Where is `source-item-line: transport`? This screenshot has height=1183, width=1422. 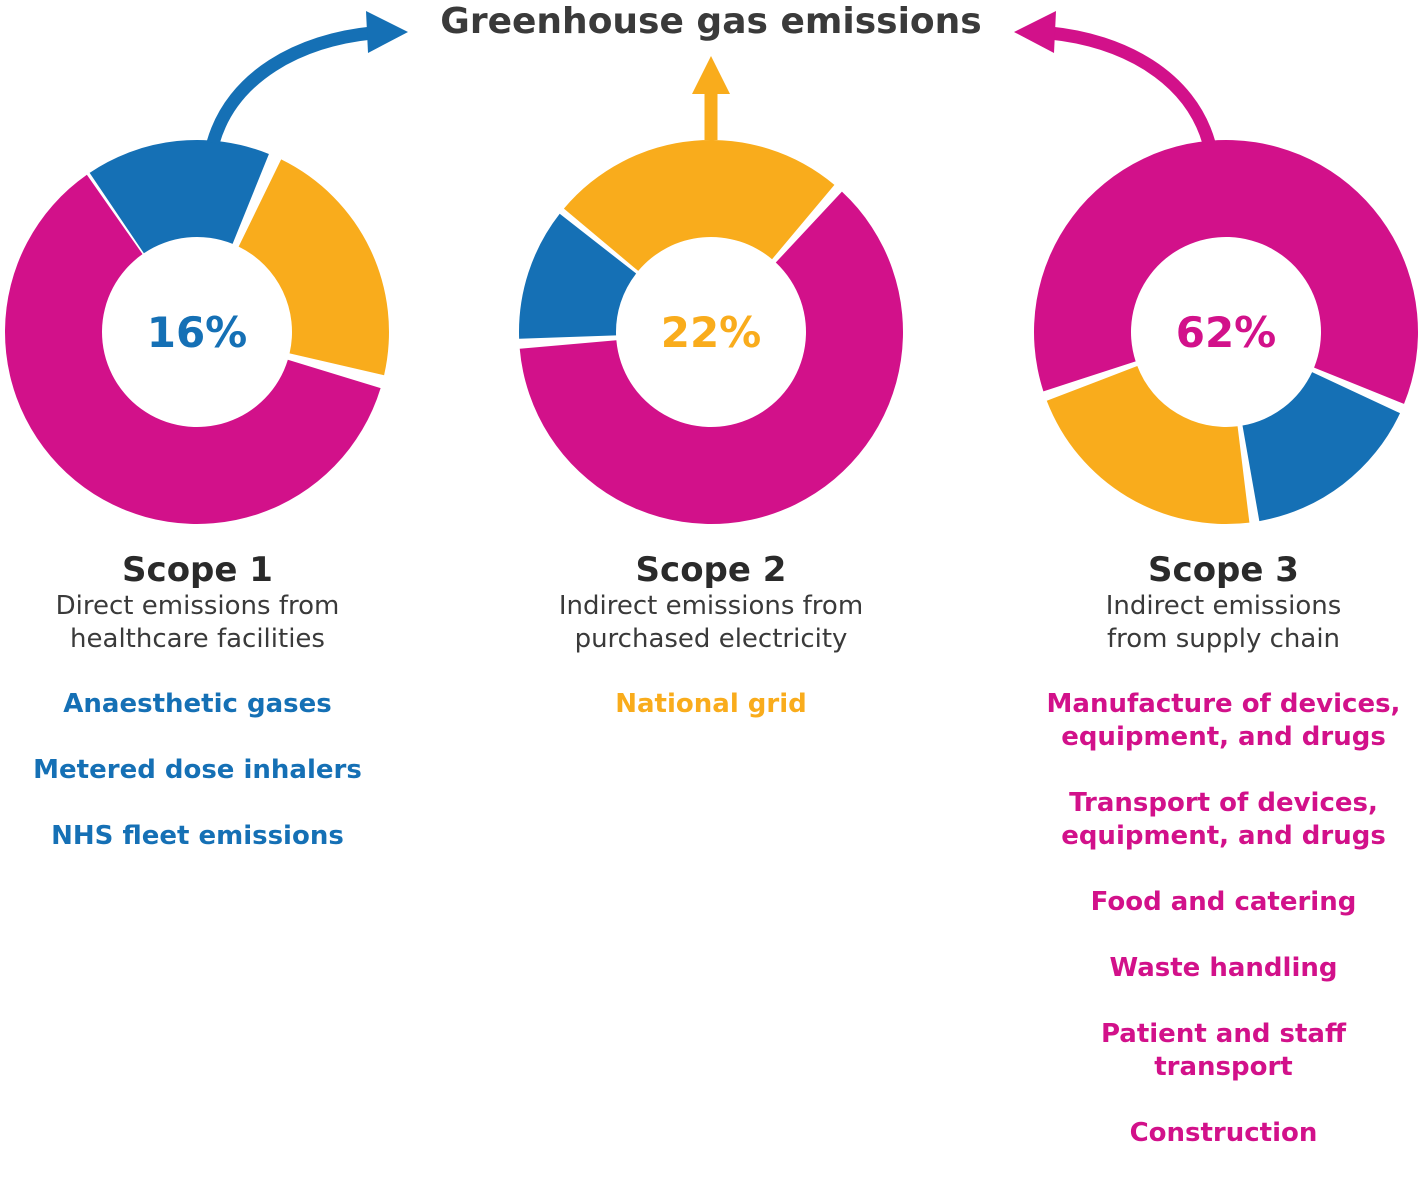
source-item-line: transport is located at coordinates (1223, 1067).